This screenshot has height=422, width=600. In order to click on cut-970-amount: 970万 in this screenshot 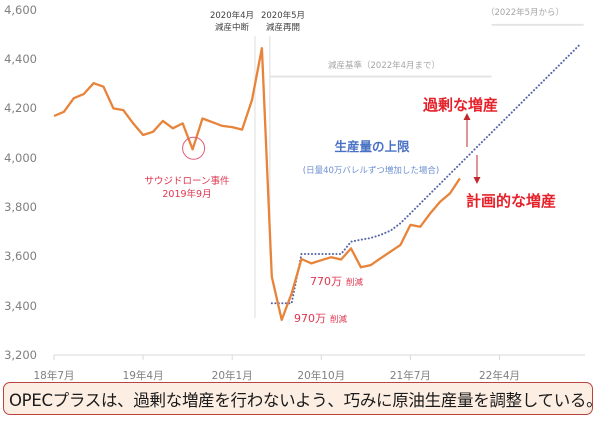, I will do `click(310, 318)`.